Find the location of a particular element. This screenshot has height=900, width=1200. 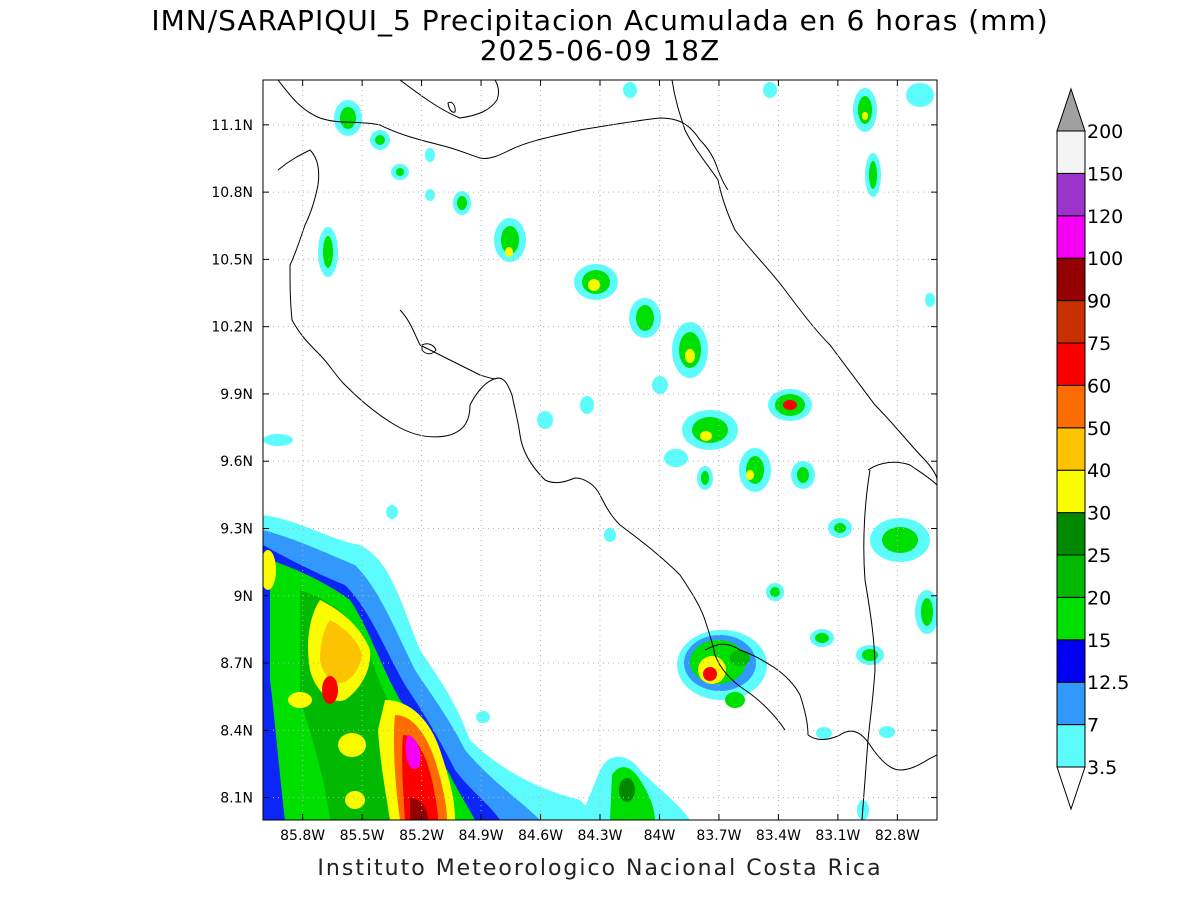

panama-border is located at coordinates (899, 640).